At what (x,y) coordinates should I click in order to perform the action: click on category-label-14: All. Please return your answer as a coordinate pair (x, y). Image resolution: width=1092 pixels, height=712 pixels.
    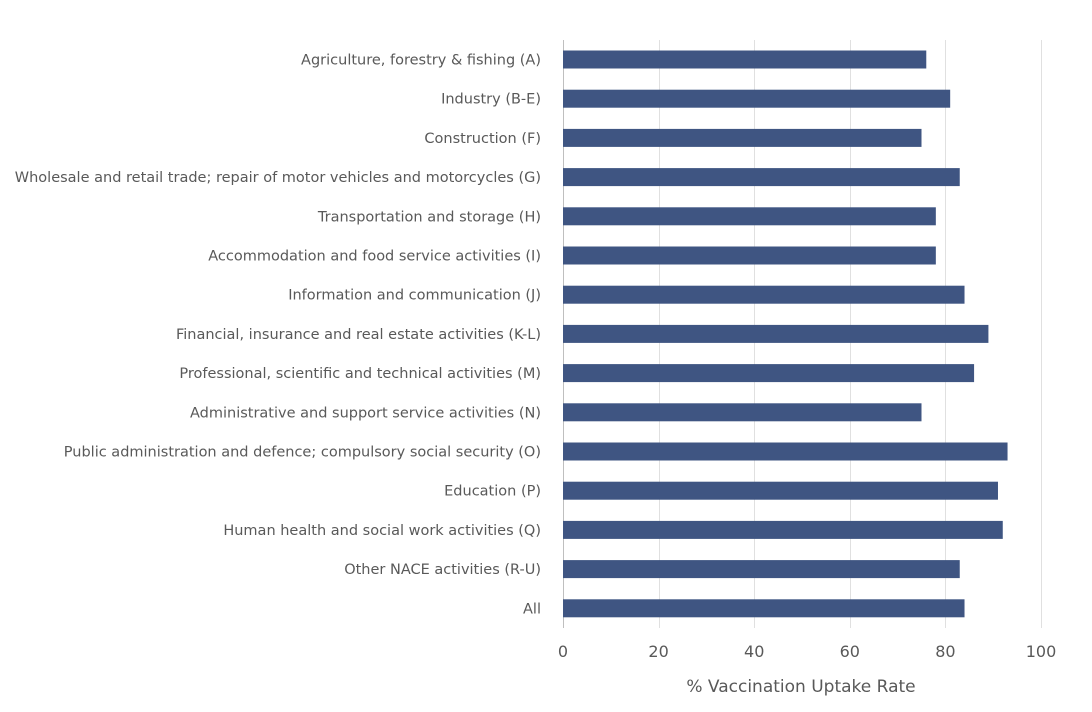
    Looking at the image, I should click on (532, 609).